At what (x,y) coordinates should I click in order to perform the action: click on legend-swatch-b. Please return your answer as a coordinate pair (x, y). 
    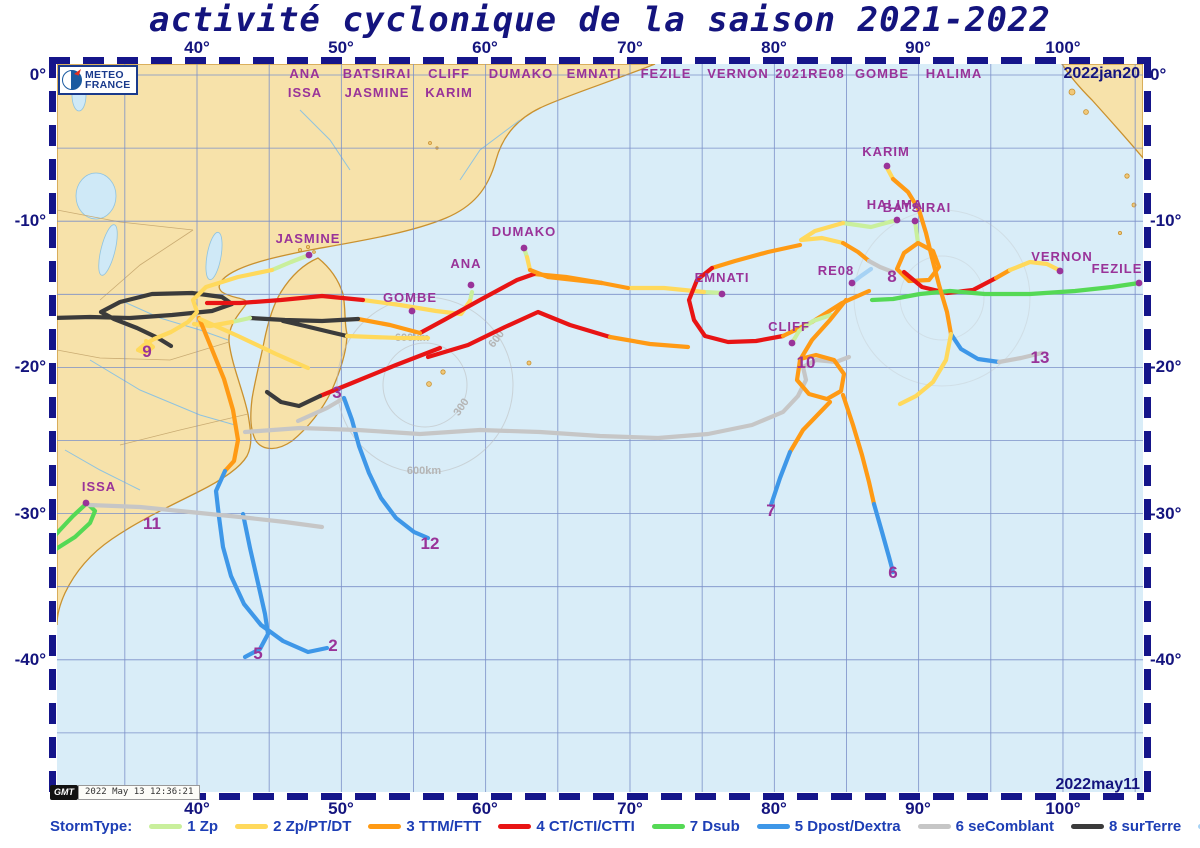
    Looking at the image, I should click on (773, 826).